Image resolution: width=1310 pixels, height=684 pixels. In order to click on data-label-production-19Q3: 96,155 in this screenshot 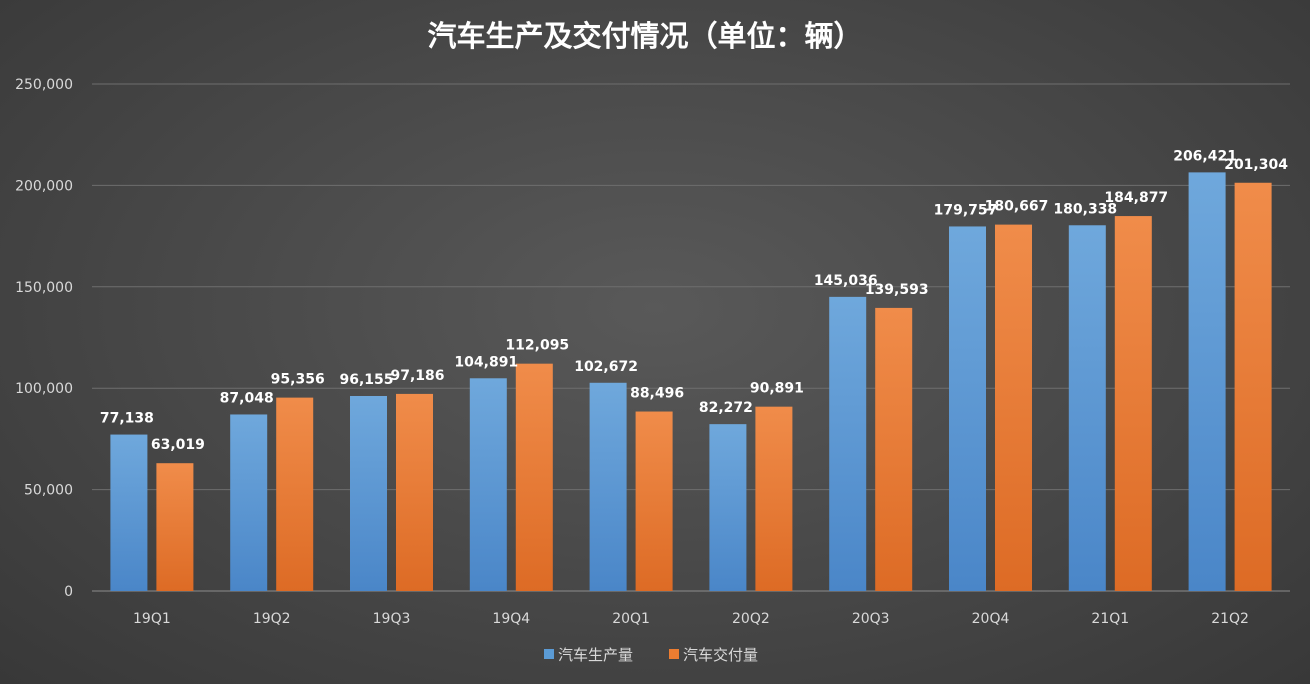, I will do `click(366, 380)`.